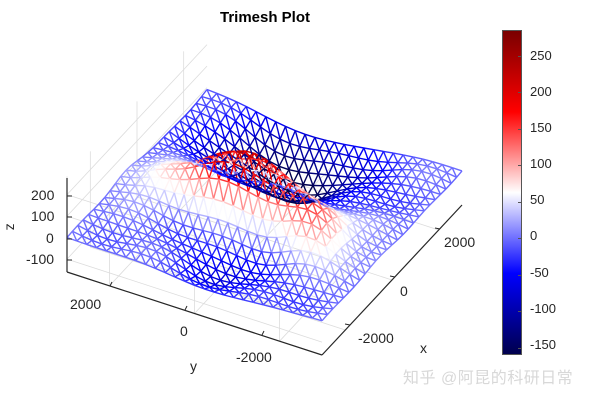  I want to click on colorbar-tick-100: 100, so click(541, 163).